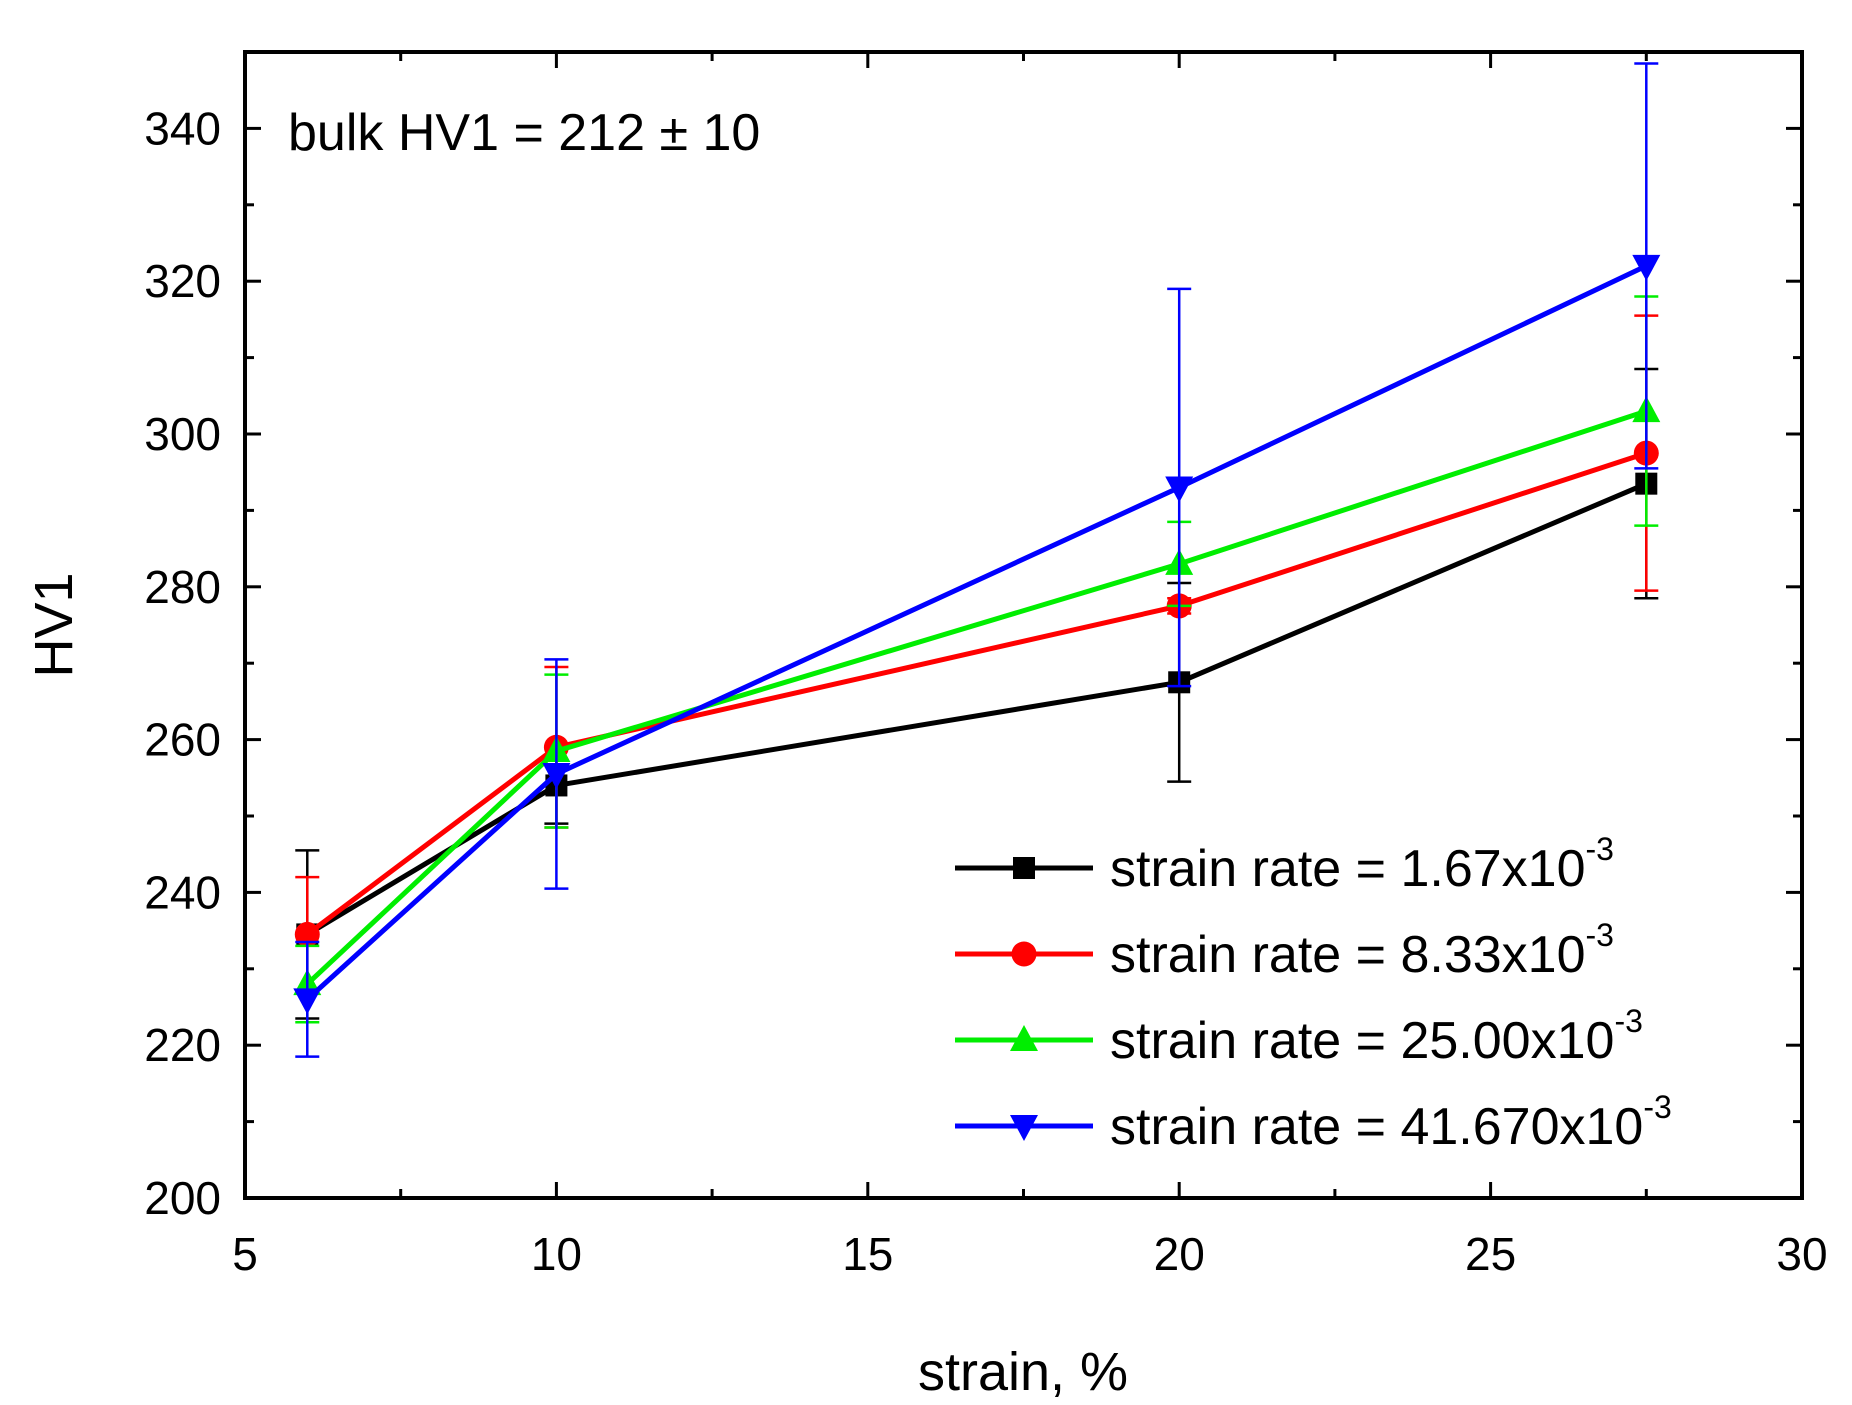 This screenshot has width=1852, height=1405. What do you see at coordinates (1376, 1036) in the screenshot?
I see `legend-label: strain rate = 25.00x10-3` at bounding box center [1376, 1036].